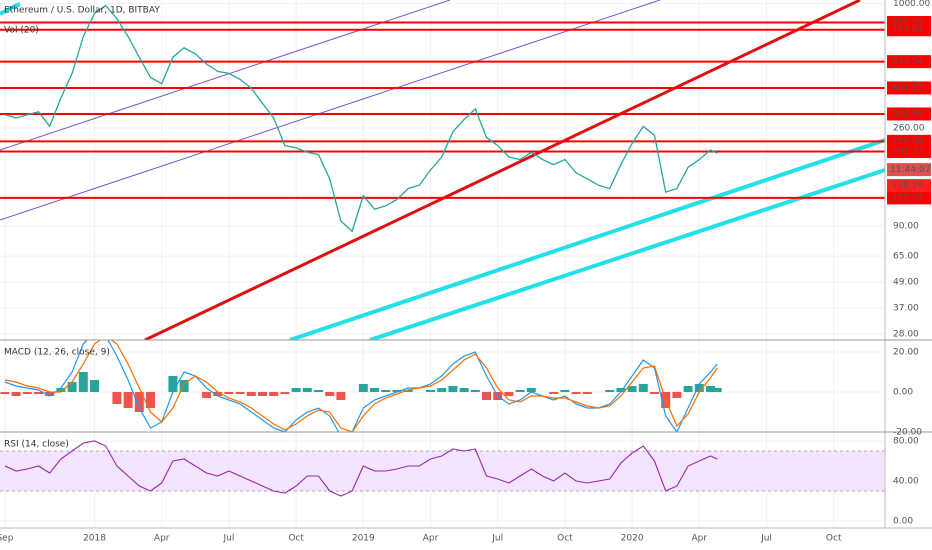 Image resolution: width=932 pixels, height=550 pixels. I want to click on y-tick-label: 40.00, so click(906, 482).